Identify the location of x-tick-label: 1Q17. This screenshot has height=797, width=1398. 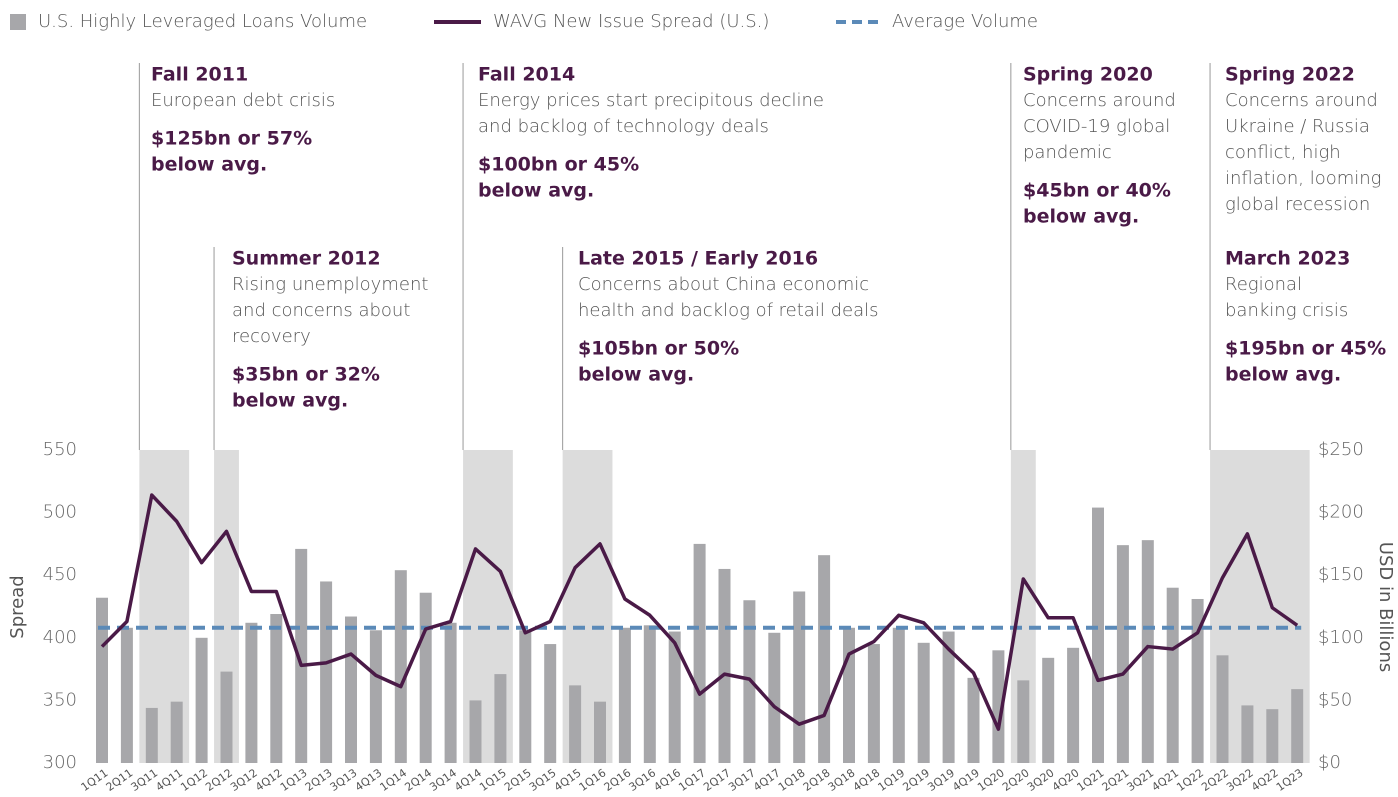
(692, 780).